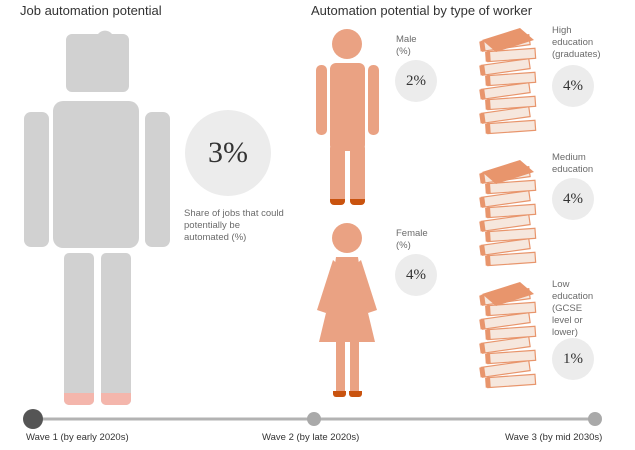 The image size is (635, 450). I want to click on female-label: Female (%), so click(412, 239).